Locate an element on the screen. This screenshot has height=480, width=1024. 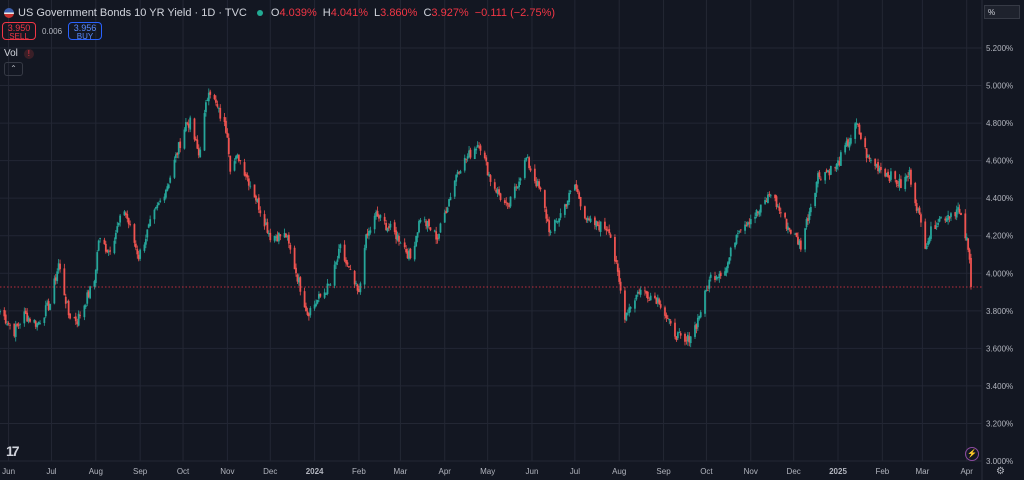
y-tick-label: 4.000% is located at coordinates (999, 273).